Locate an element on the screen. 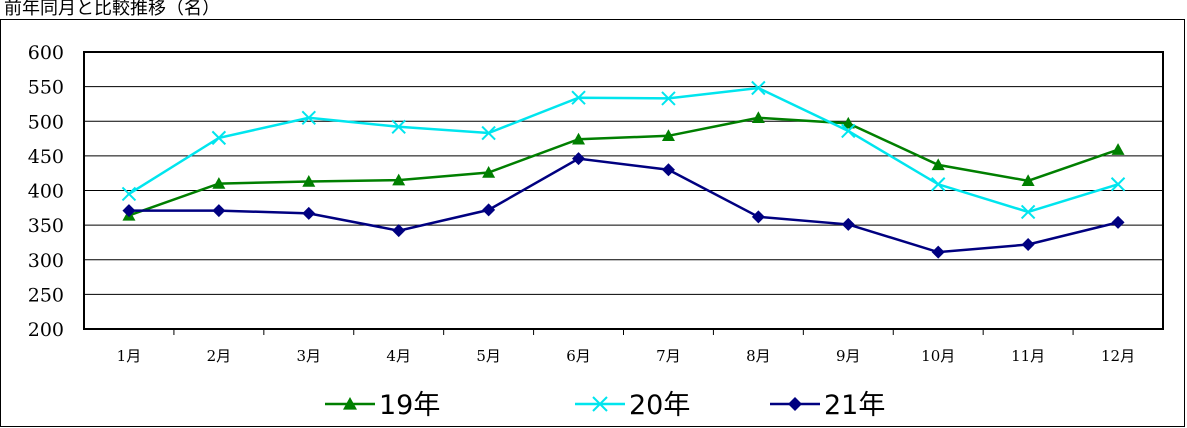 This screenshot has height=428, width=1187. x-tick-label: 1月 is located at coordinates (129, 356).